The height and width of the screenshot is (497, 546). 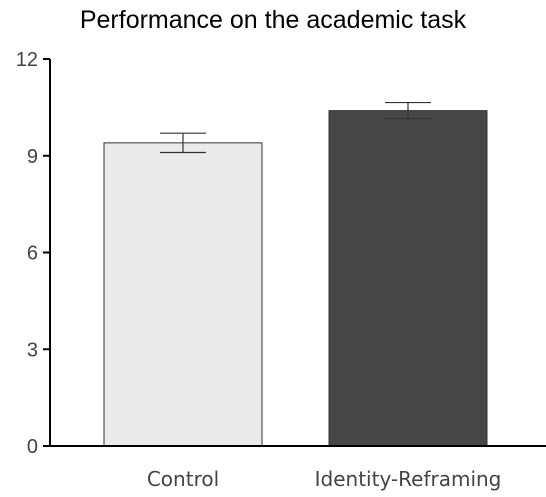 I want to click on y-tick-label: 9, so click(x=32, y=157).